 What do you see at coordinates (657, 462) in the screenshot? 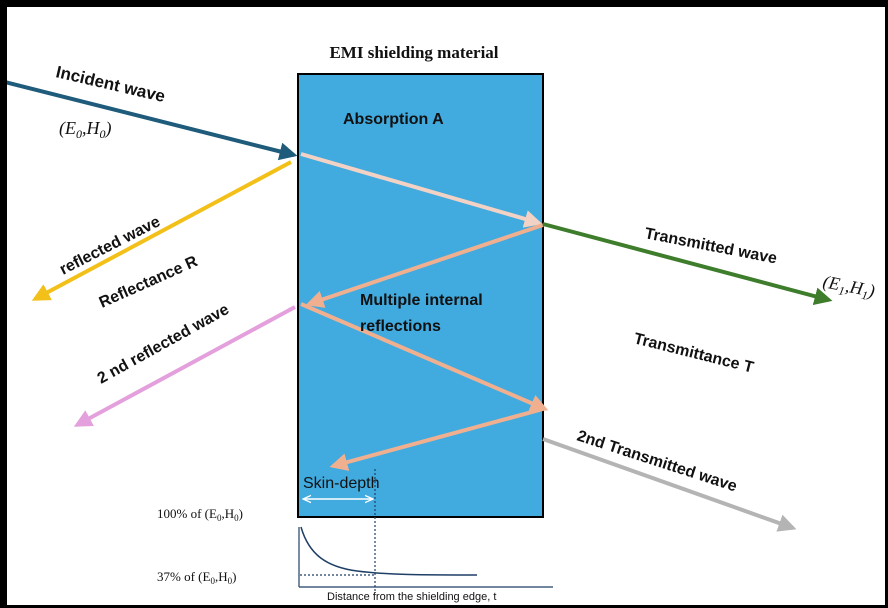
I see `second-transmitted-wave-label: 2nd Transmitted wave` at bounding box center [657, 462].